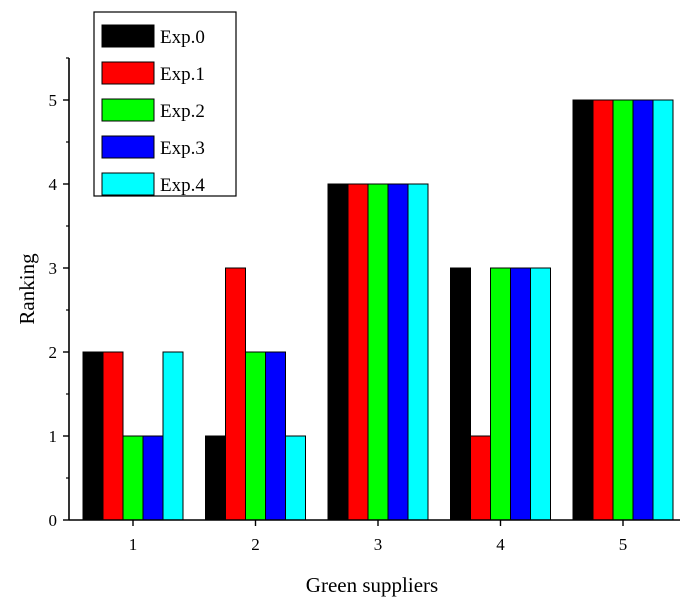 This screenshot has height=602, width=681. Describe the element at coordinates (623, 544) in the screenshot. I see `x-tick-label: 5` at that location.